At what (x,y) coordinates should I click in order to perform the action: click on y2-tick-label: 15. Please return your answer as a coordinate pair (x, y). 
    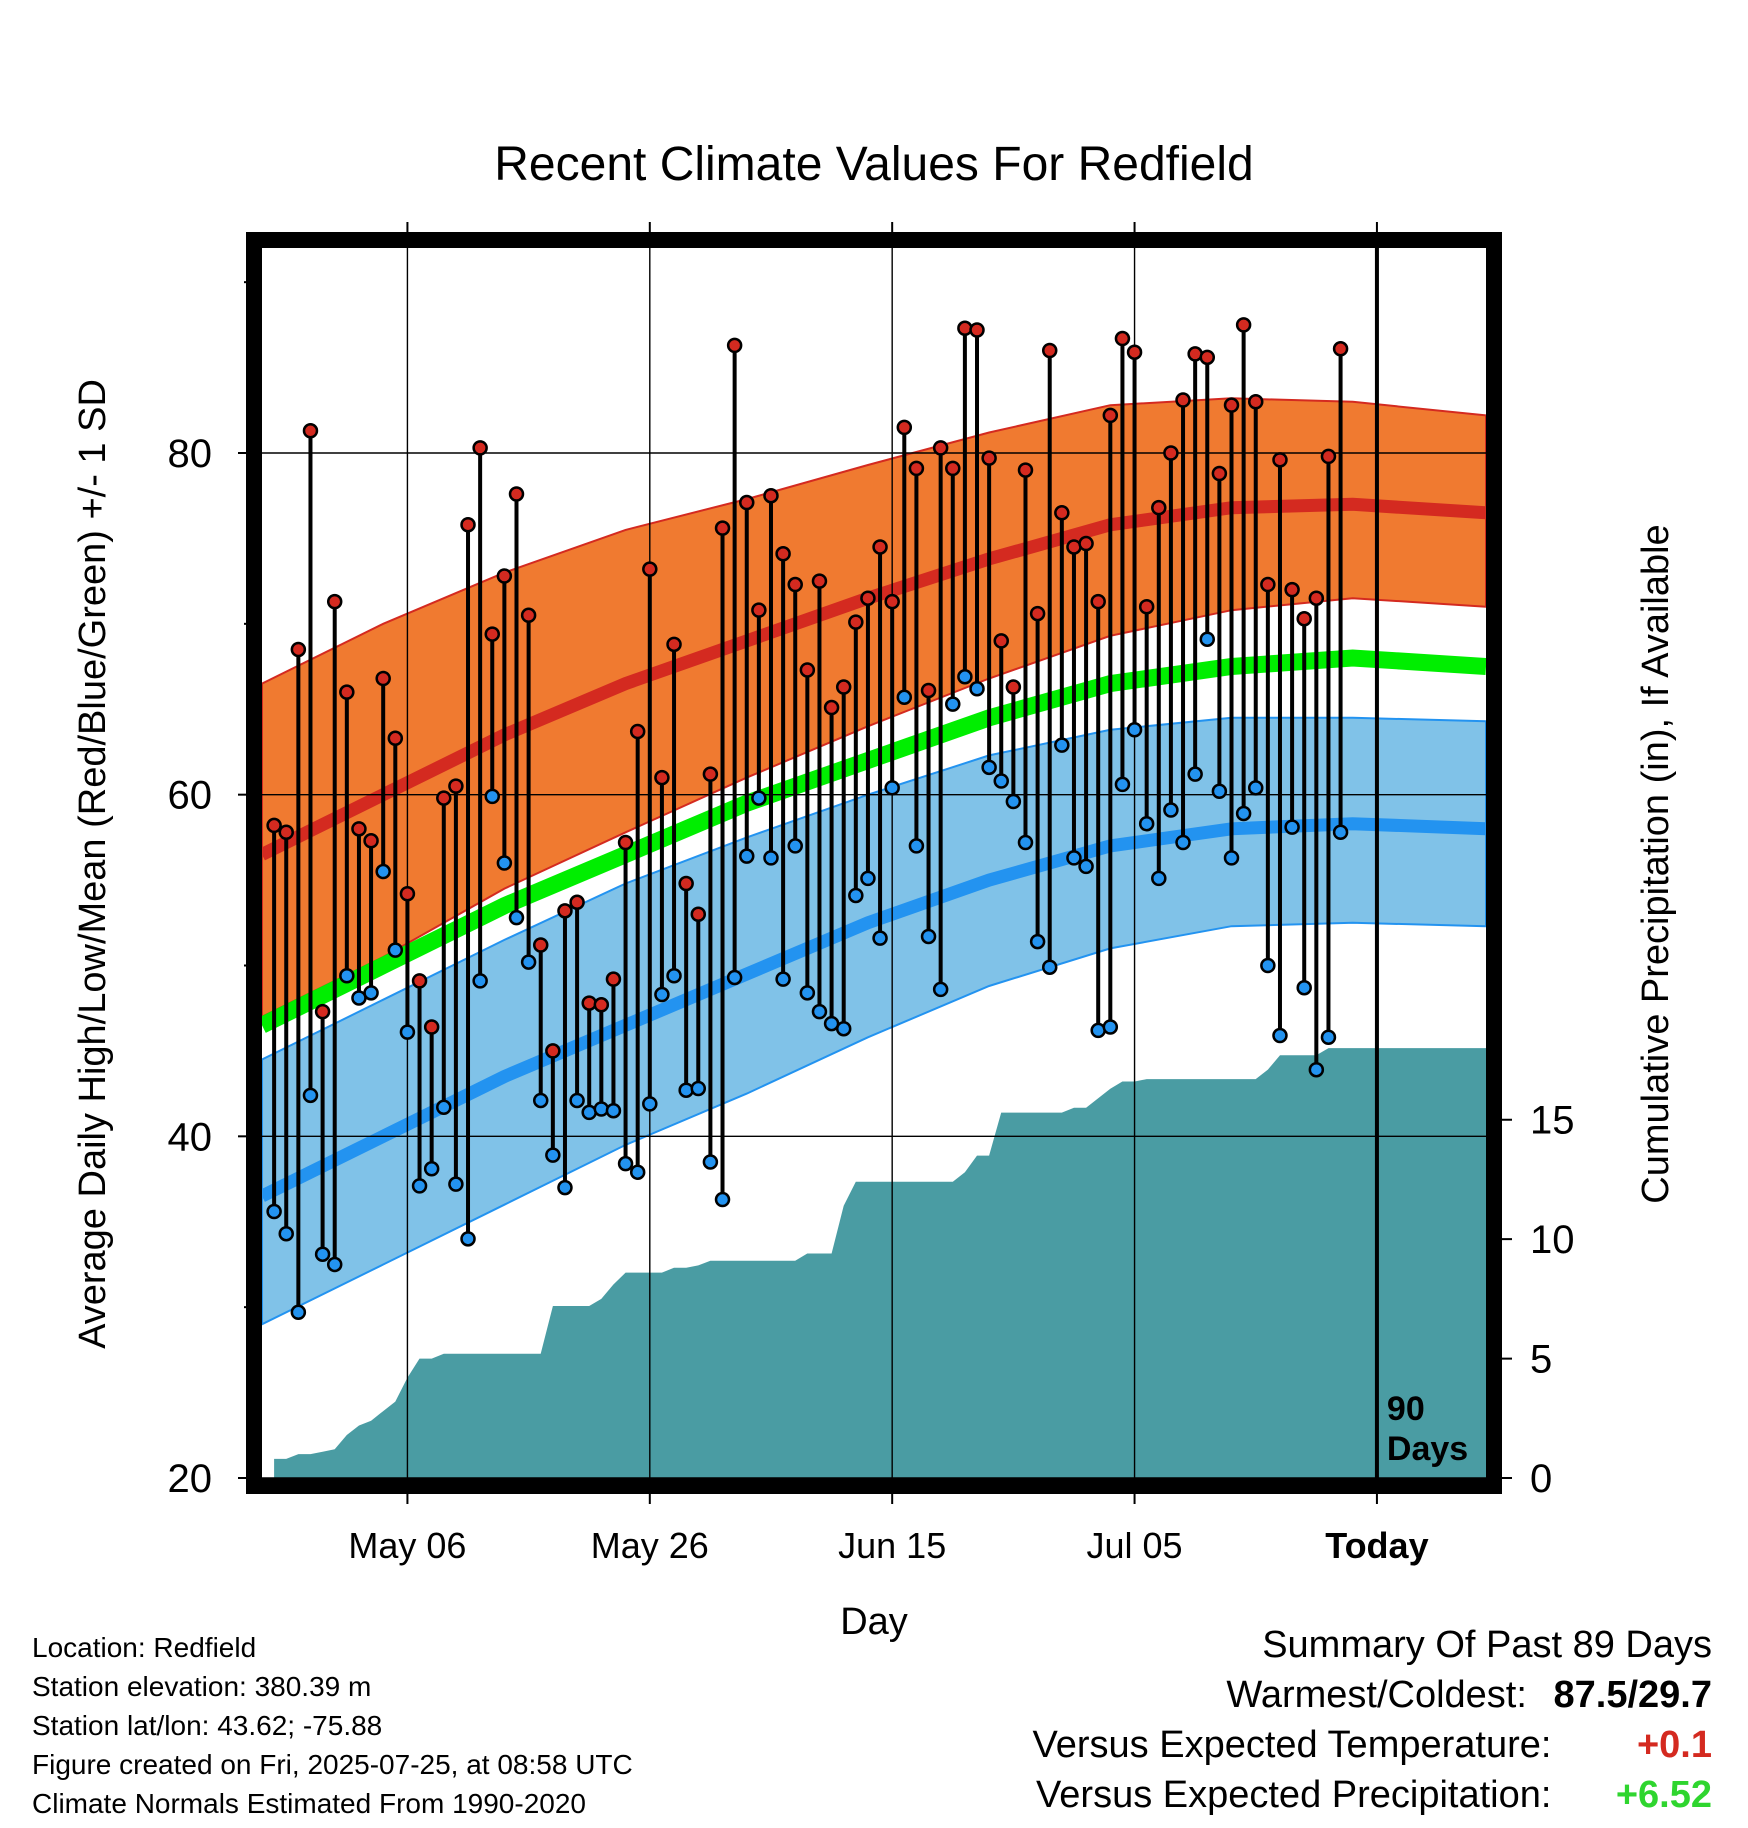
    Looking at the image, I should click on (1552, 1121).